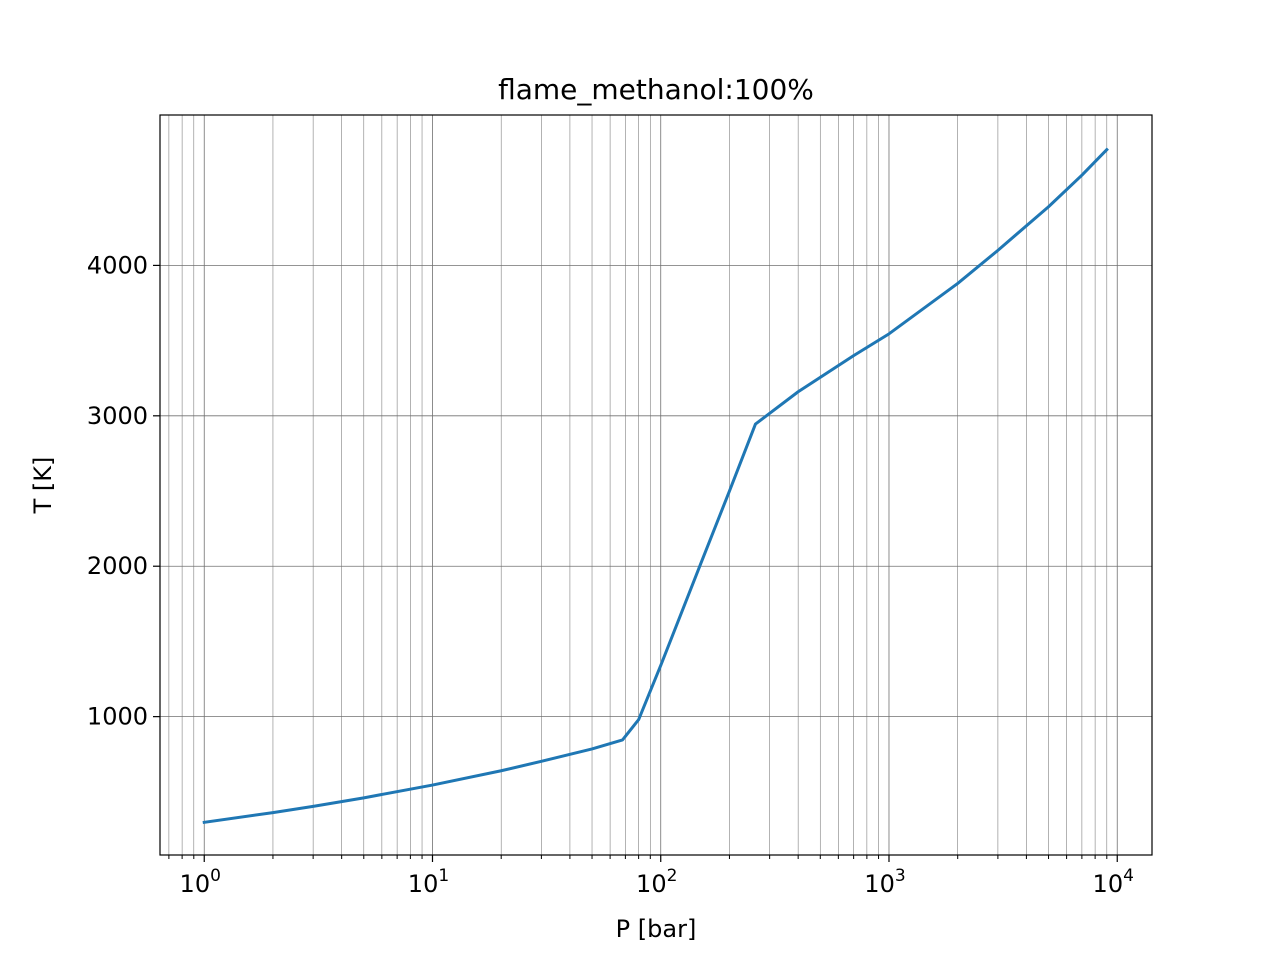 This screenshot has height=964, width=1280. I want to click on x-axis: 10⁰ 10¹ 10² 10³ 10⁴, so click(651, 876).